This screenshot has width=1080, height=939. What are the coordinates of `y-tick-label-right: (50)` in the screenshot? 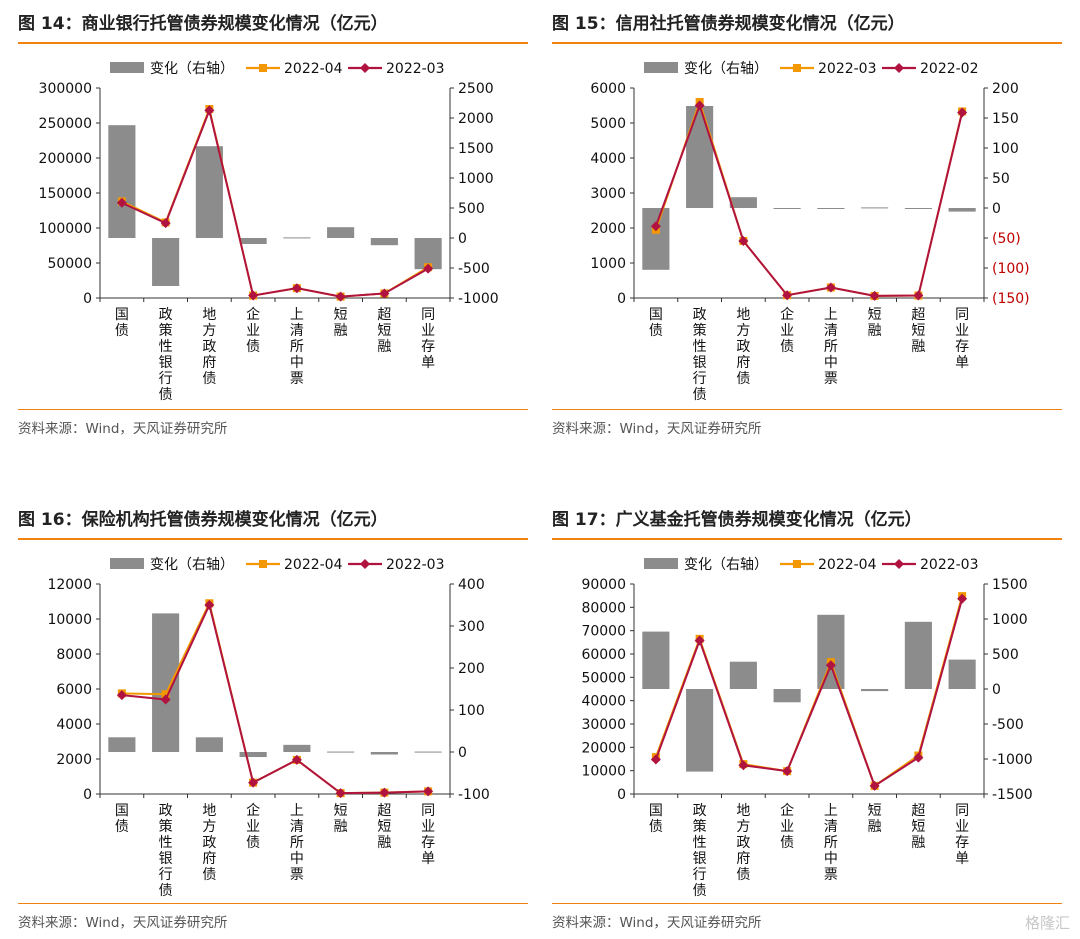 It's located at (1006, 239).